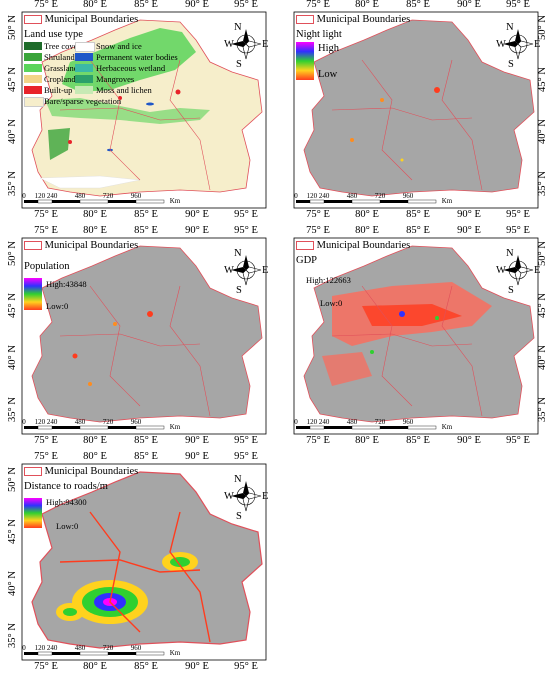  Describe the element at coordinates (59, 57) in the screenshot. I see `legend-item-shrub: Shruland` at that location.